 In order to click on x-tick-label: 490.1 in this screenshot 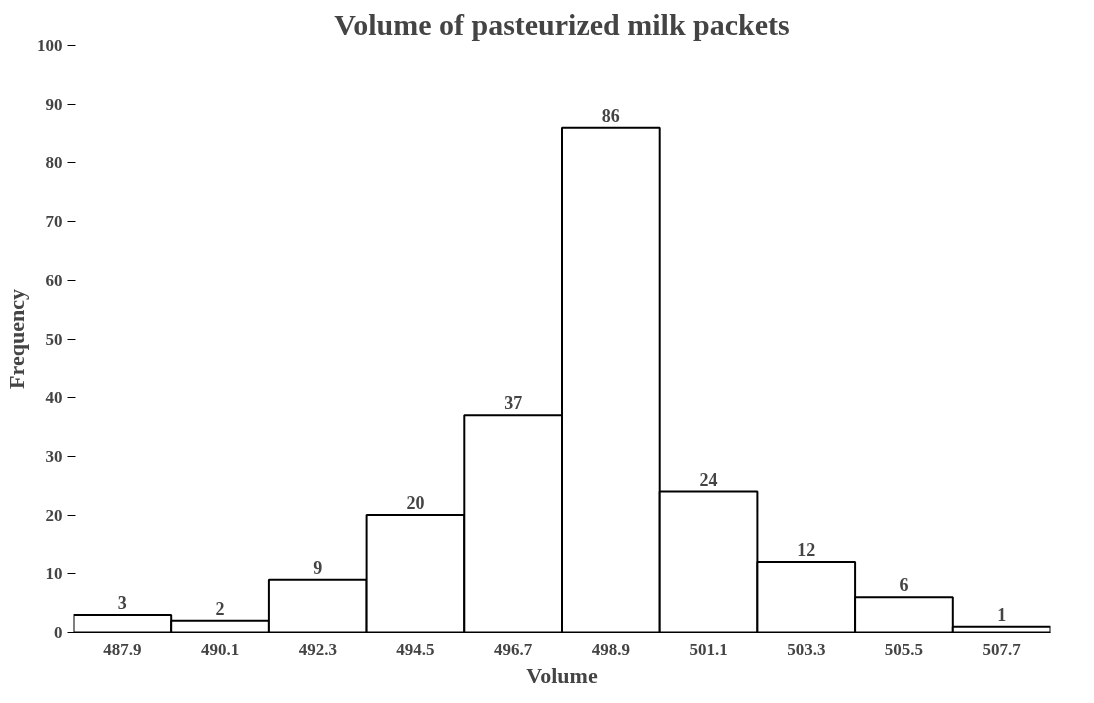, I will do `click(220, 649)`.